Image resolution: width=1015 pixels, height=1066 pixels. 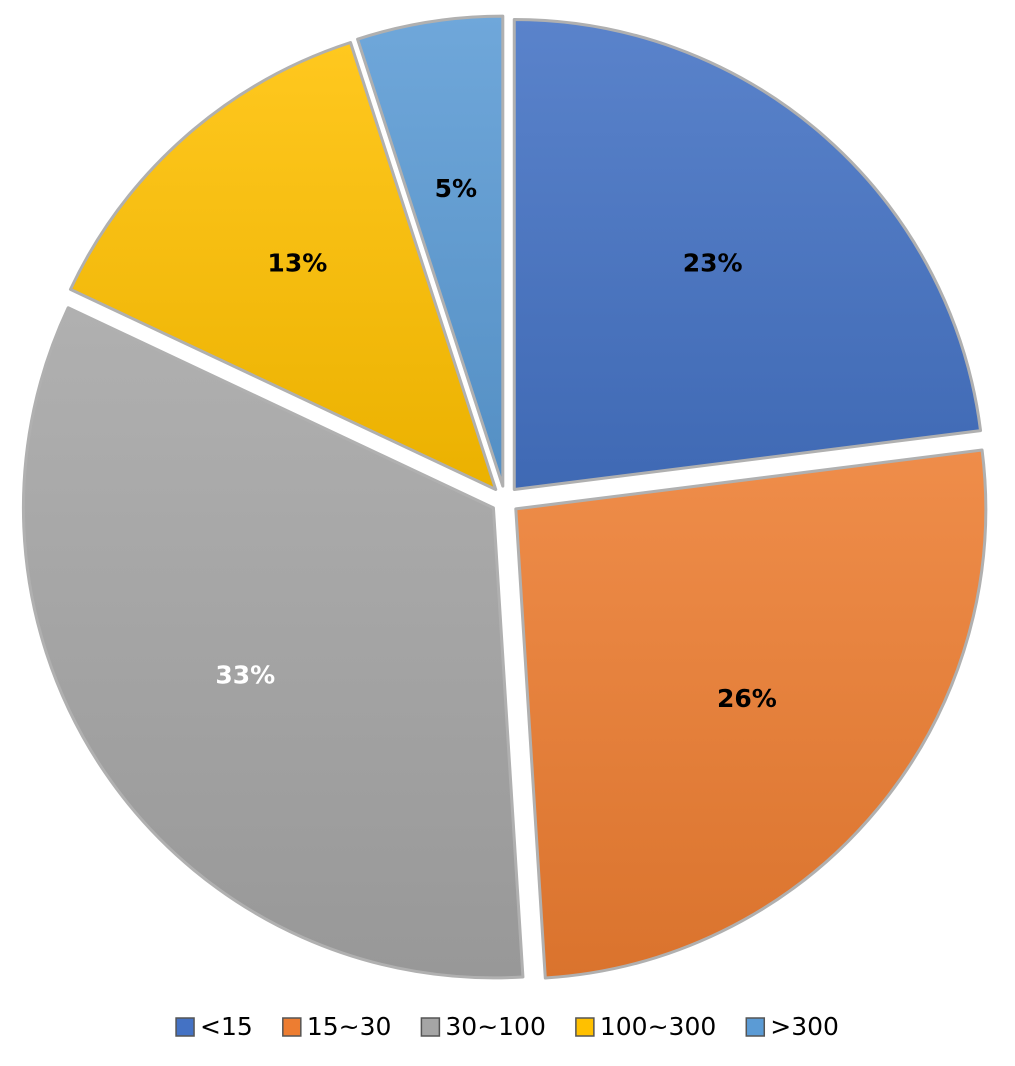 What do you see at coordinates (658, 1026) in the screenshot?
I see `legend-label-100-300: 100~300` at bounding box center [658, 1026].